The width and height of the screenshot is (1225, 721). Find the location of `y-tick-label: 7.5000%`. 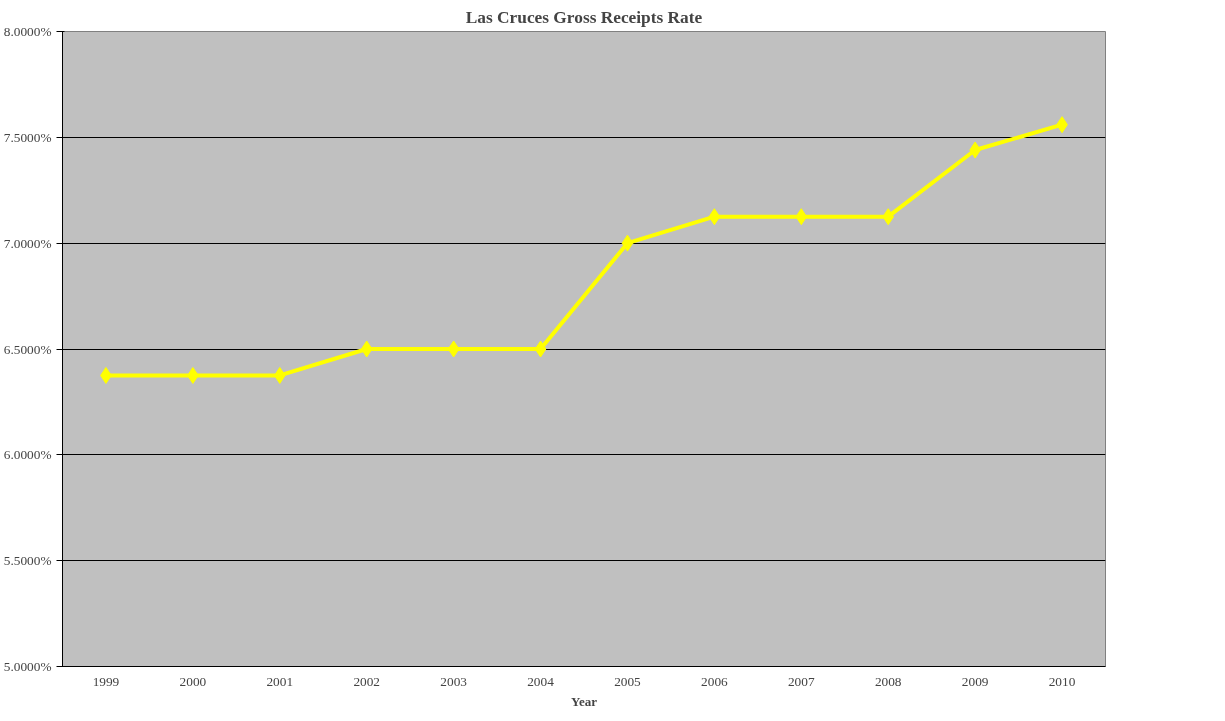

y-tick-label: 7.5000% is located at coordinates (27, 137).